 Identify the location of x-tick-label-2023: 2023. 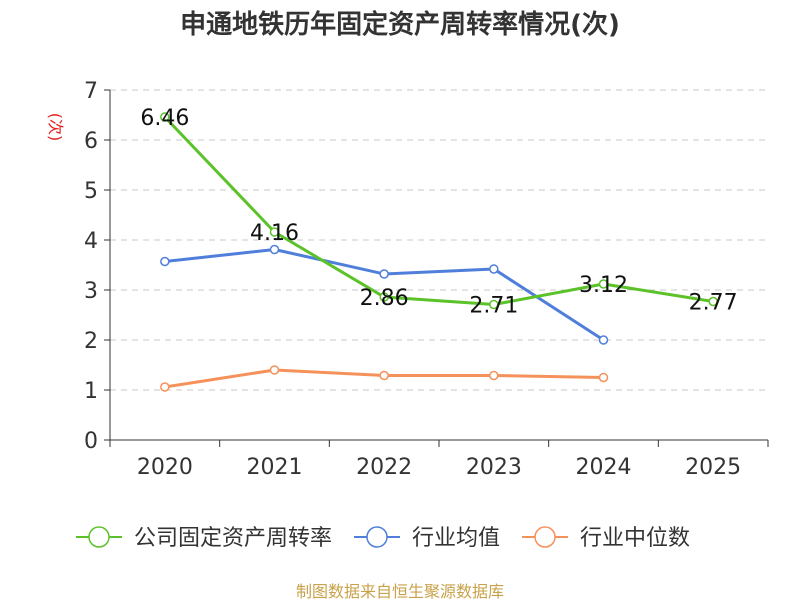
(494, 467).